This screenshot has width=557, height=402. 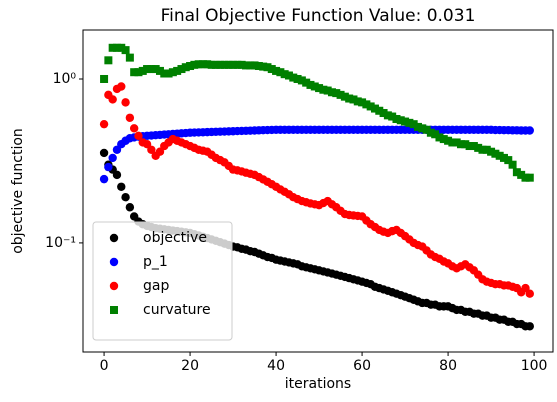 What do you see at coordinates (448, 366) in the screenshot?
I see `x-tick-label: 80` at bounding box center [448, 366].